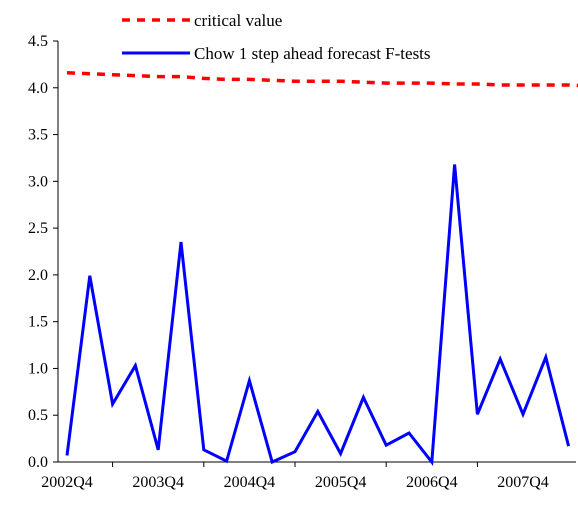 This screenshot has height=505, width=578. What do you see at coordinates (312, 53) in the screenshot?
I see `legend-label: Chow 1 step ahead forecast F-tests` at bounding box center [312, 53].